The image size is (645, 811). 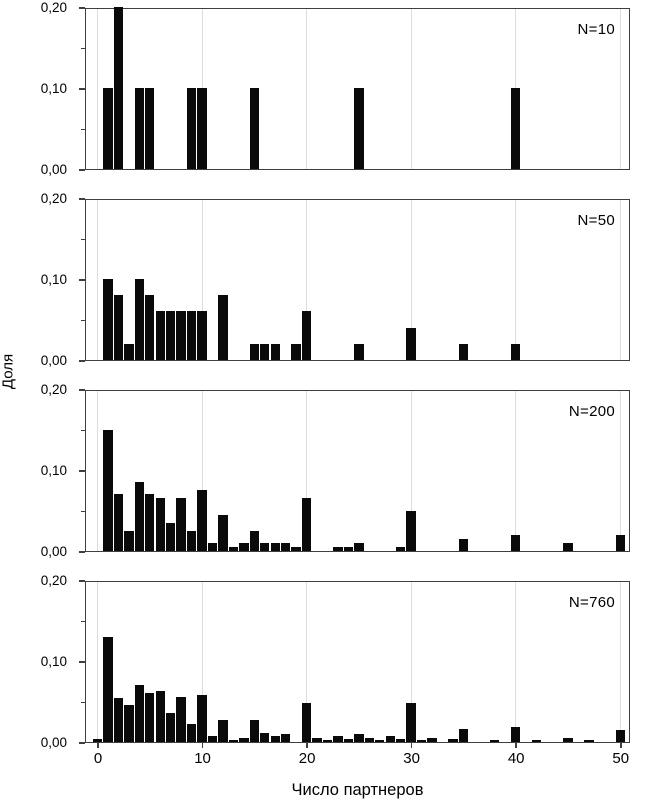 I want to click on x-tick-label: 0, so click(x=98, y=758).